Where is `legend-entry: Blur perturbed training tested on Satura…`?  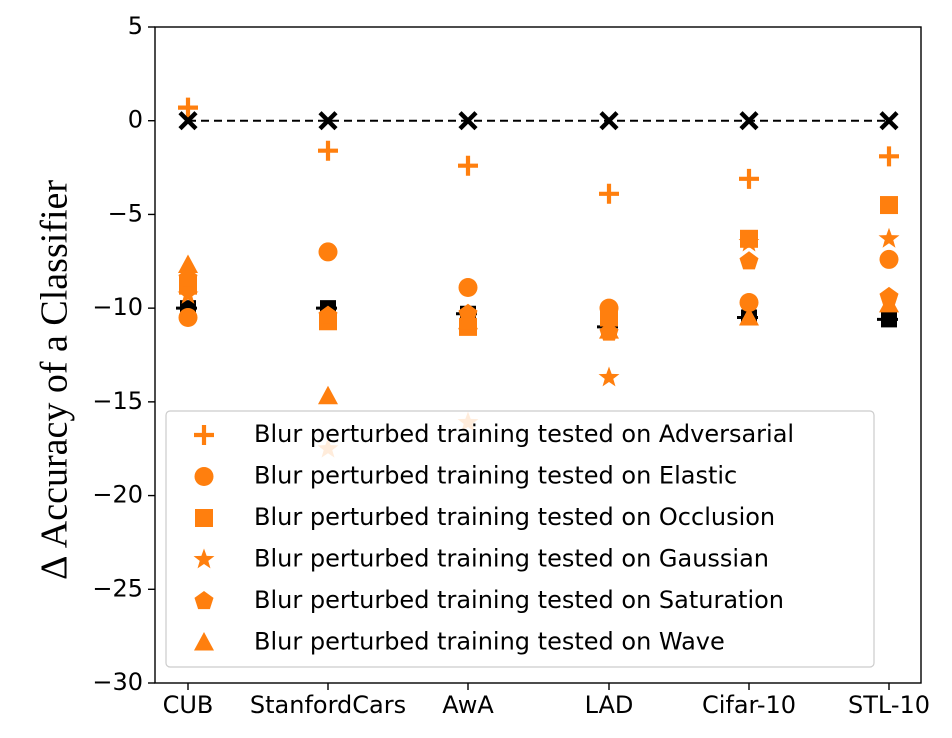 legend-entry: Blur perturbed training tested on Satura… is located at coordinates (519, 600).